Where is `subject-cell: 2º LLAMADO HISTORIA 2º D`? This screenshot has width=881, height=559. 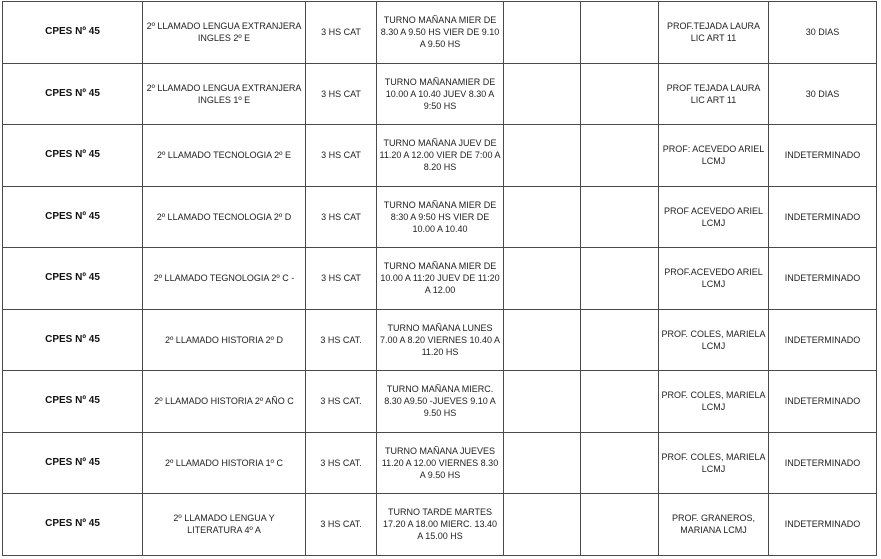
subject-cell: 2º LLAMADO HISTORIA 2º D is located at coordinates (224, 339).